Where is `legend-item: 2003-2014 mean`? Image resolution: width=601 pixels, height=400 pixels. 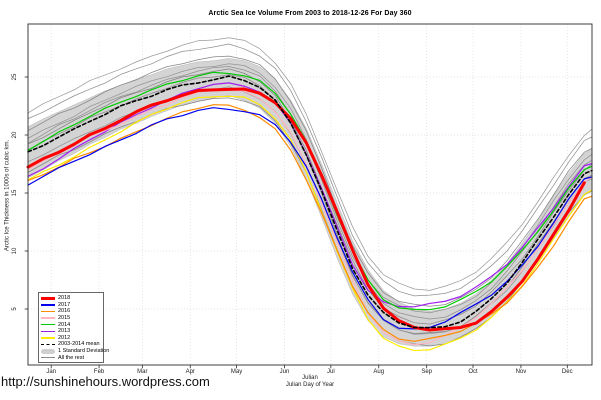 legend-item: 2003-2014 mean is located at coordinates (72, 344).